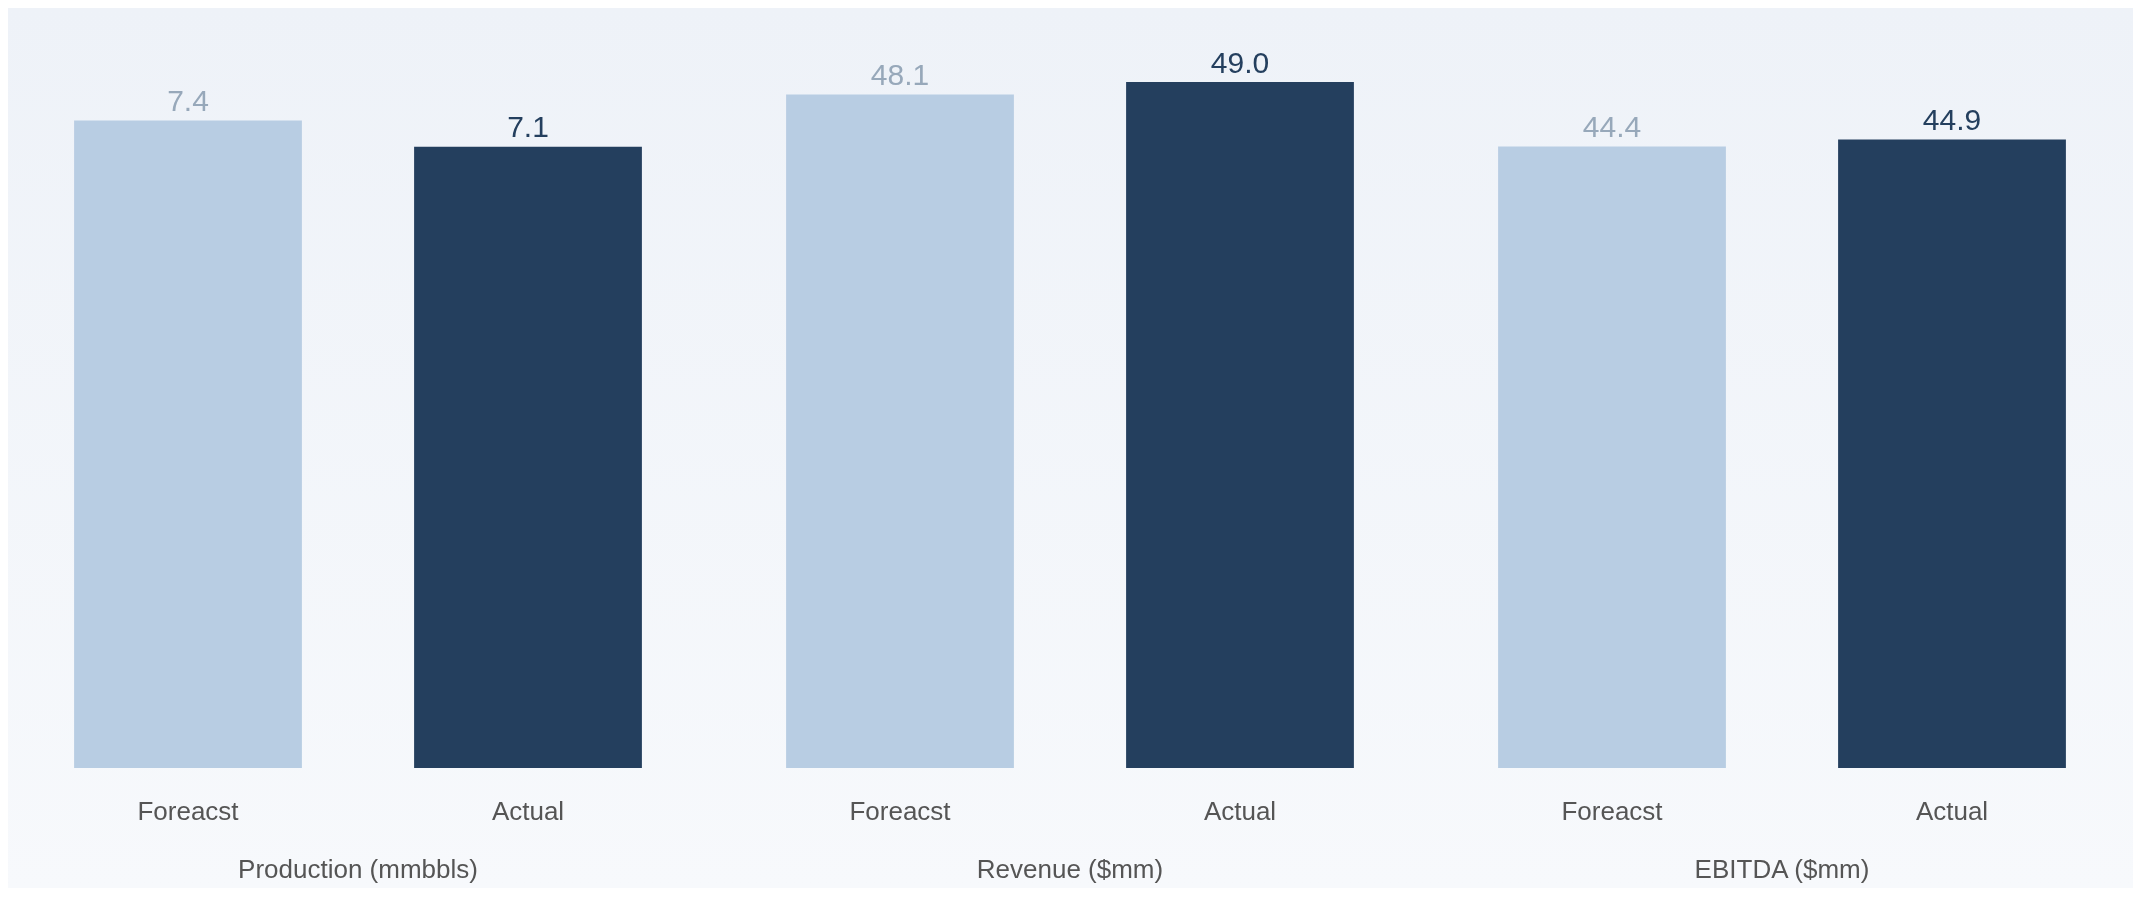 This screenshot has height=902, width=2141. Describe the element at coordinates (358, 869) in the screenshot. I see `x-axis-title: Production (mmbbls)` at that location.